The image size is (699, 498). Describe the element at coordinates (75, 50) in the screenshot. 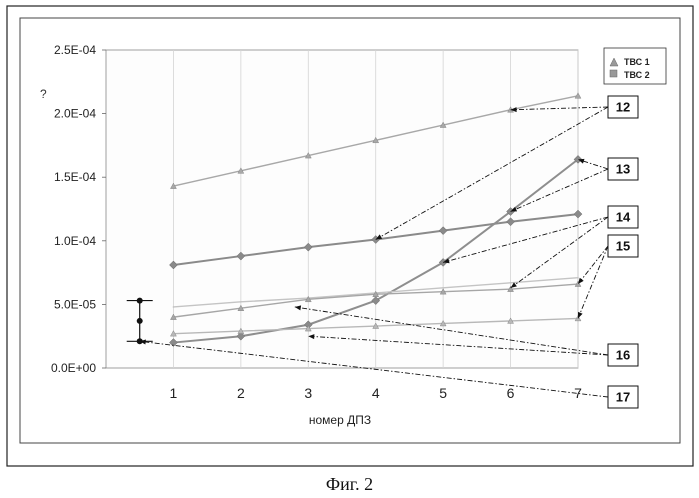

I see `y-tick-label: 2.5E-04` at that location.